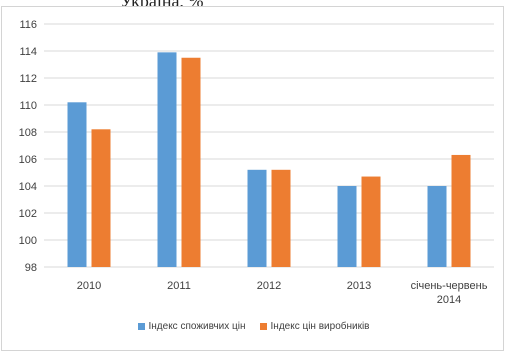 The height and width of the screenshot is (355, 507). What do you see at coordinates (28, 241) in the screenshot?
I see `y-tick-label-100: 100` at bounding box center [28, 241].